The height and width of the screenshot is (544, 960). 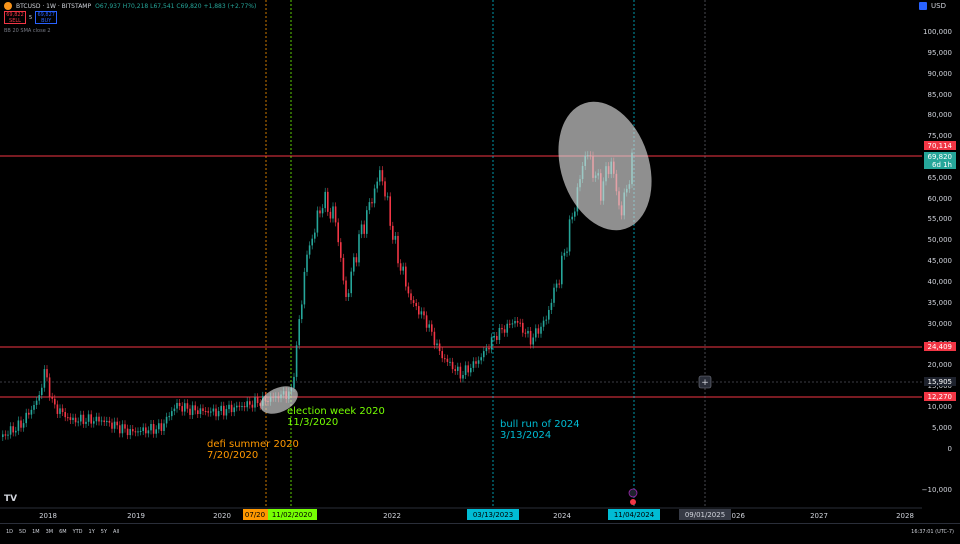 I want to click on date-tag-2024: 11/04/2024, so click(x=634, y=515).